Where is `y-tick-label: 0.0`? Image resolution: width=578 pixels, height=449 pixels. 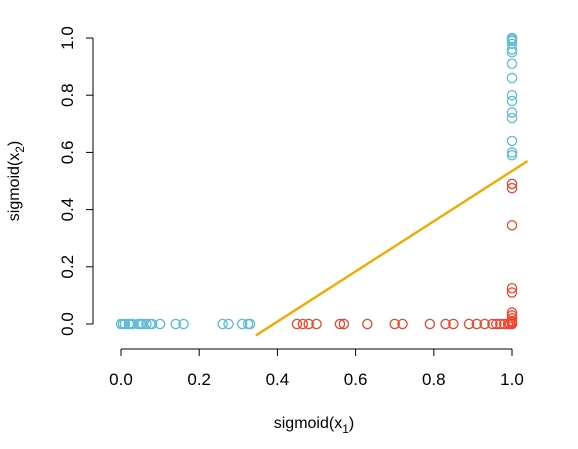 y-tick-label: 0.0 is located at coordinates (67, 324).